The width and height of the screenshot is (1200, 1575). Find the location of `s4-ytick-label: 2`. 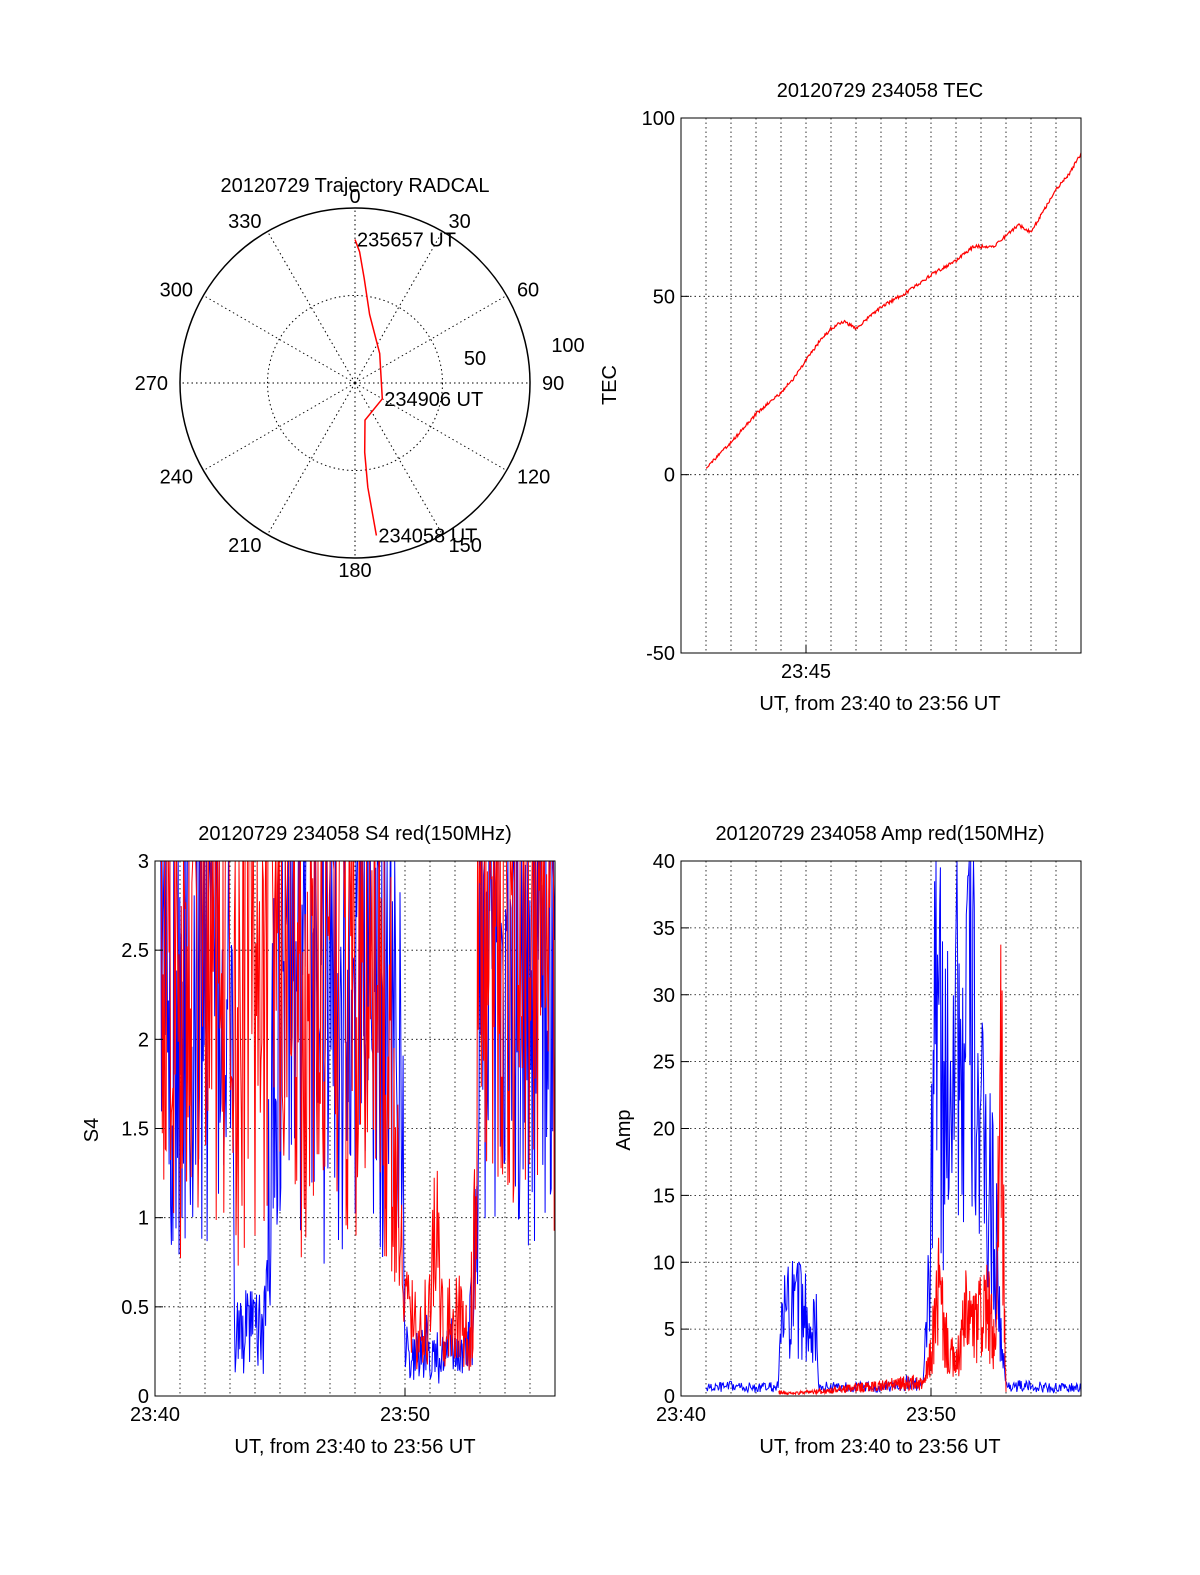

s4-ytick-label: 2 is located at coordinates (143, 1040).